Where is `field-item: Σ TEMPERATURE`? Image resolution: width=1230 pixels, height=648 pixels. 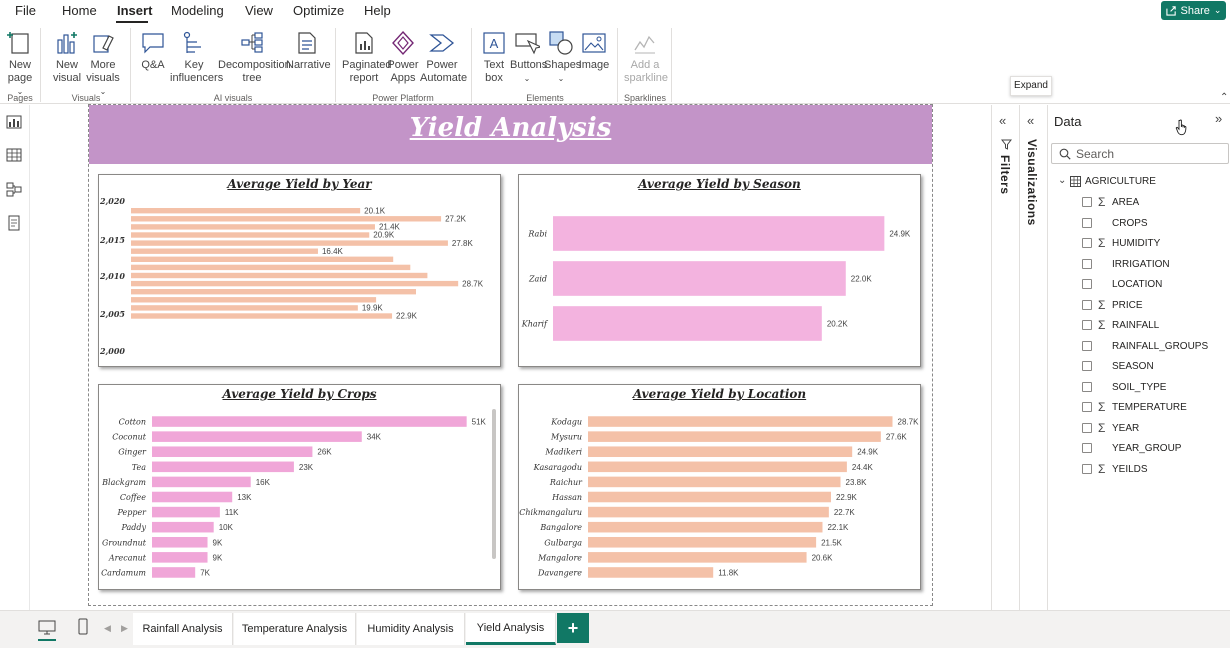 field-item: Σ TEMPERATURE is located at coordinates (1152, 408).